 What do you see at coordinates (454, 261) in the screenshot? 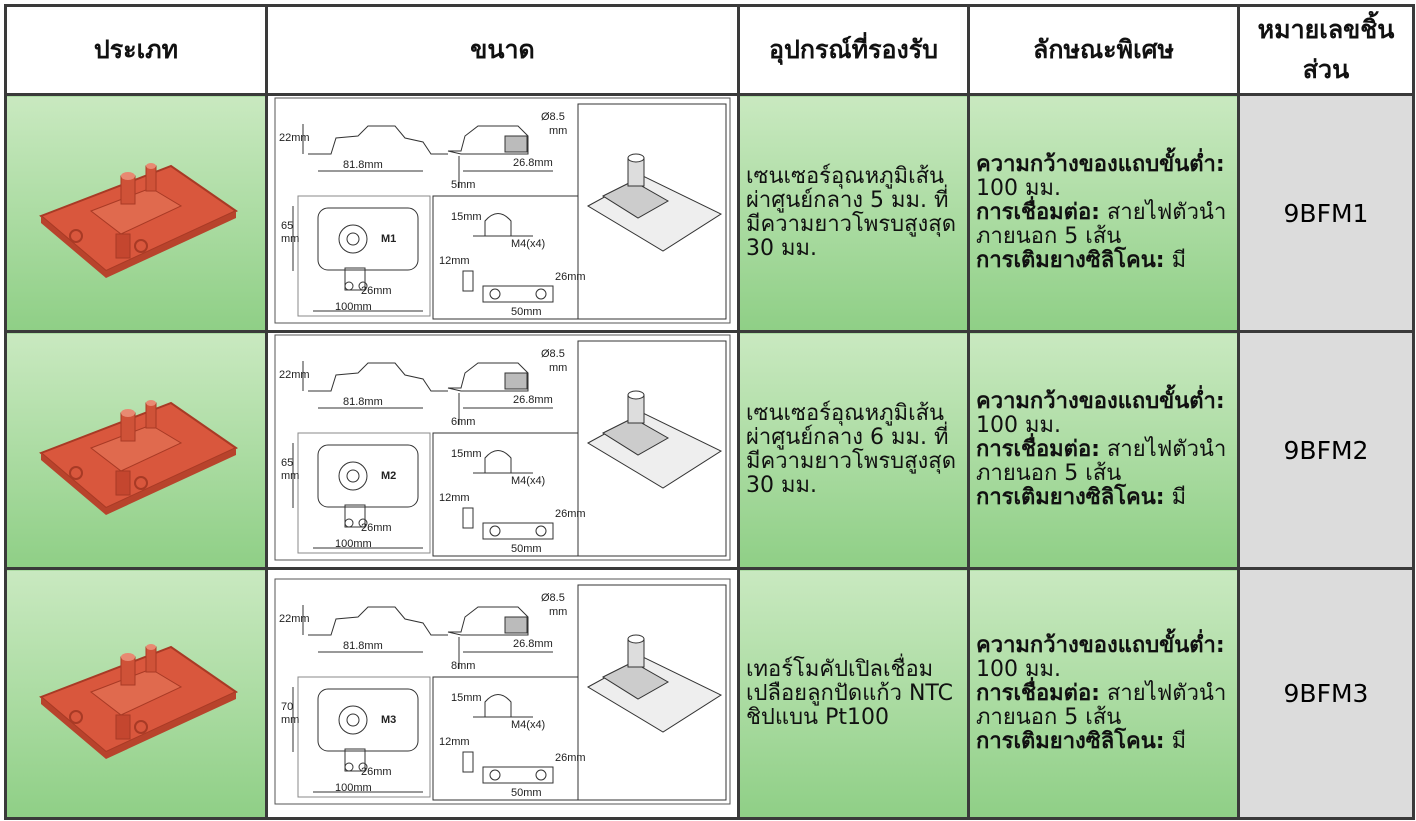
I see `dimension-label: 12mm` at bounding box center [454, 261].